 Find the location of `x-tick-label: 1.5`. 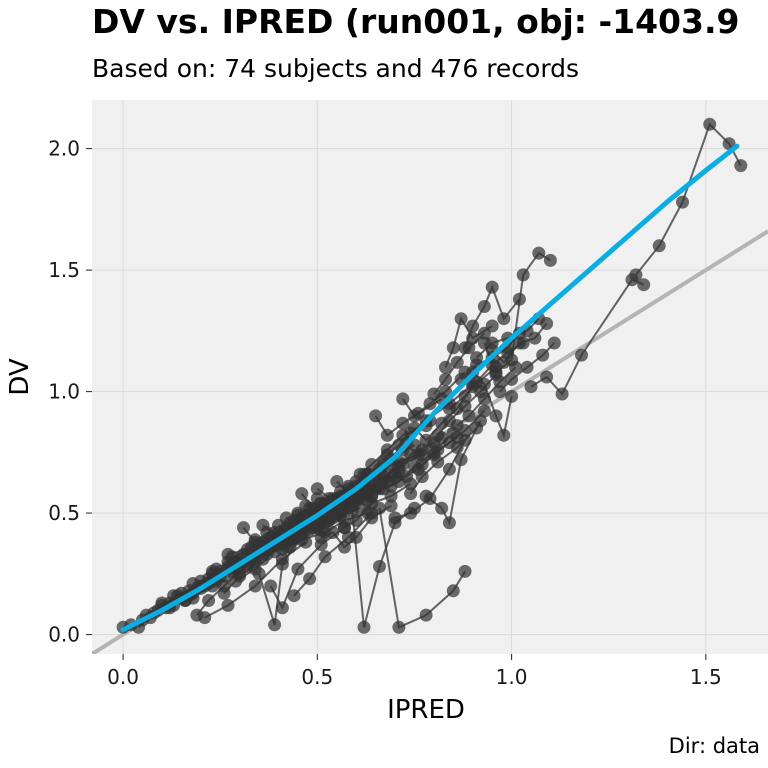

x-tick-label: 1.5 is located at coordinates (706, 677).